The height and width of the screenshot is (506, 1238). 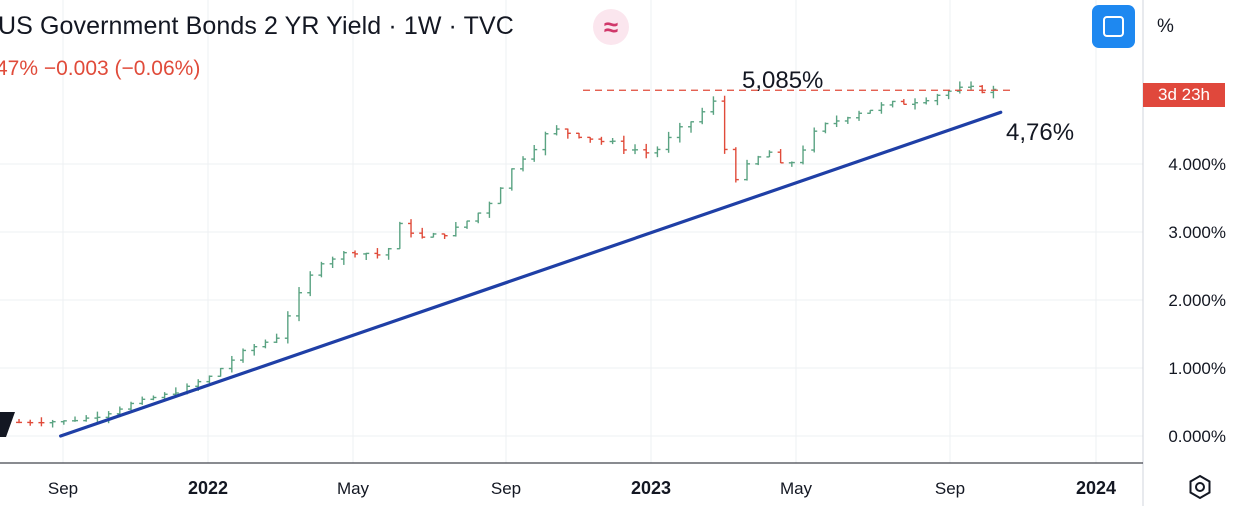 I want to click on fullscreen-icon, so click(x=1113, y=26).